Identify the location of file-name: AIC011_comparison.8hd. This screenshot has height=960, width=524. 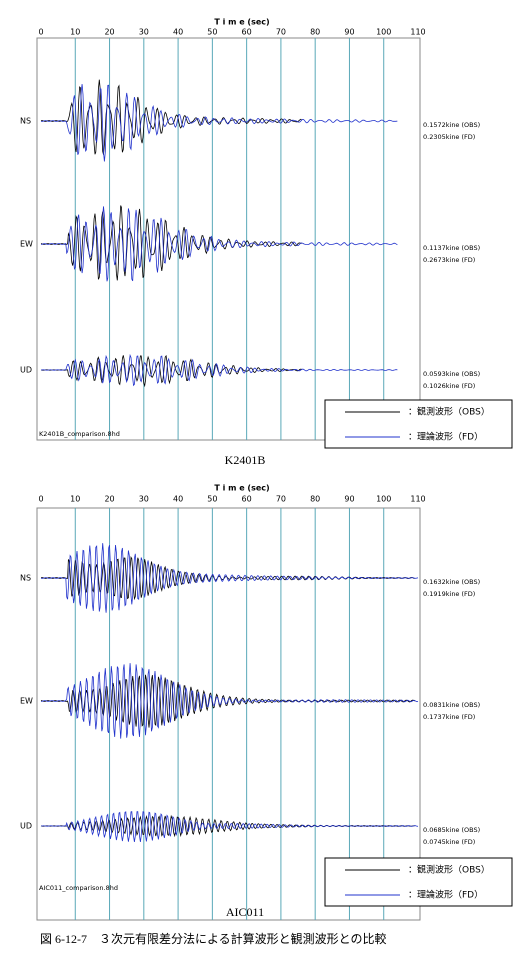
(78, 888).